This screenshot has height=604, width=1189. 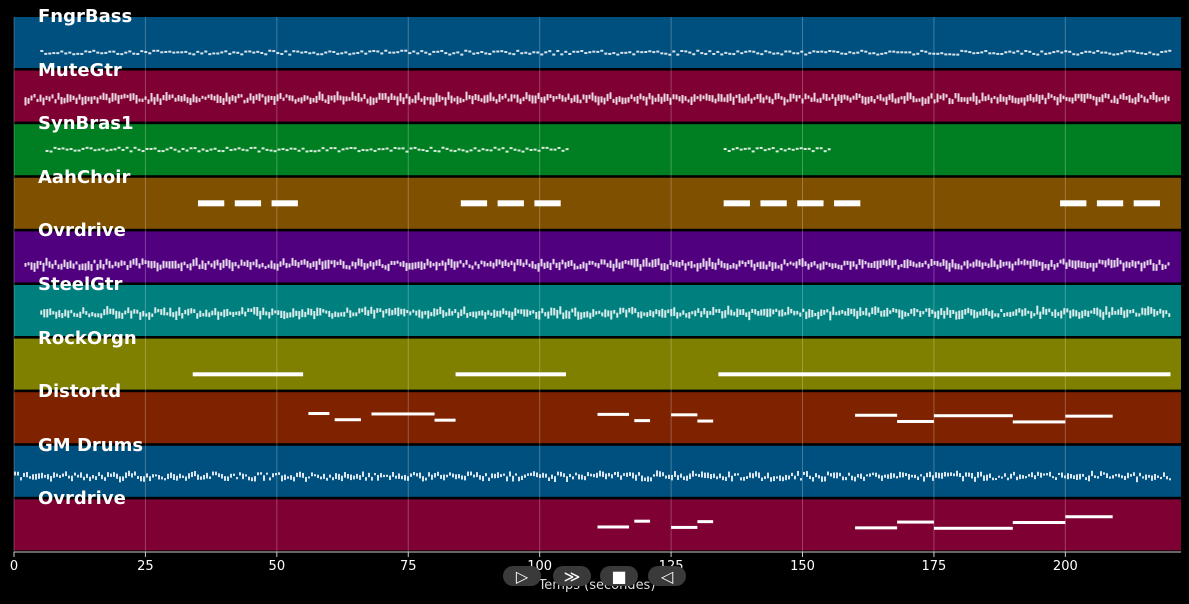 I want to click on fast-forward-button: ≫, so click(x=572, y=576).